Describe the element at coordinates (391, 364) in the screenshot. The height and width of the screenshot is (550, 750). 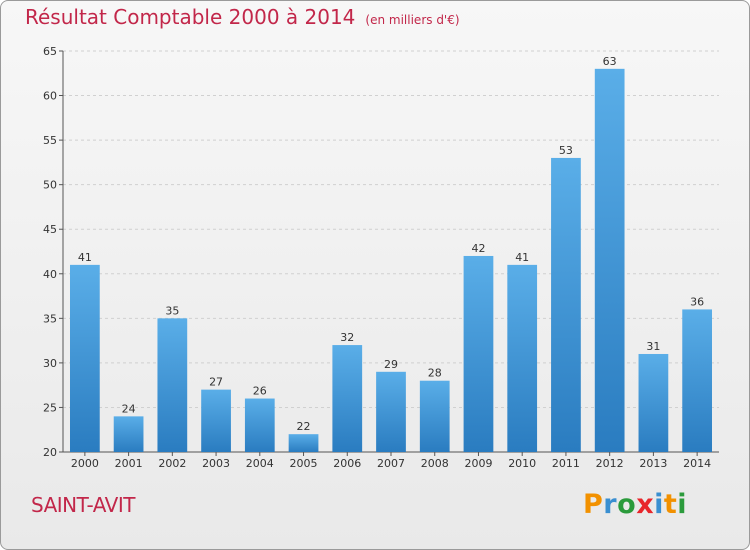
I see `bar-value-label: 29` at that location.